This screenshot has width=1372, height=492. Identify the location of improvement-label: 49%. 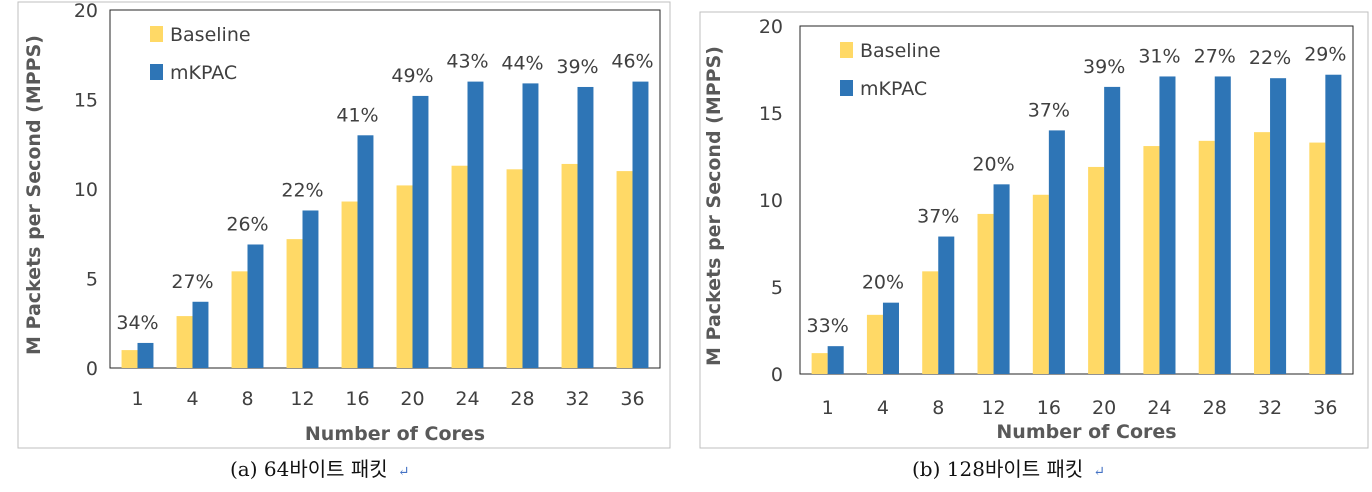
(412, 76).